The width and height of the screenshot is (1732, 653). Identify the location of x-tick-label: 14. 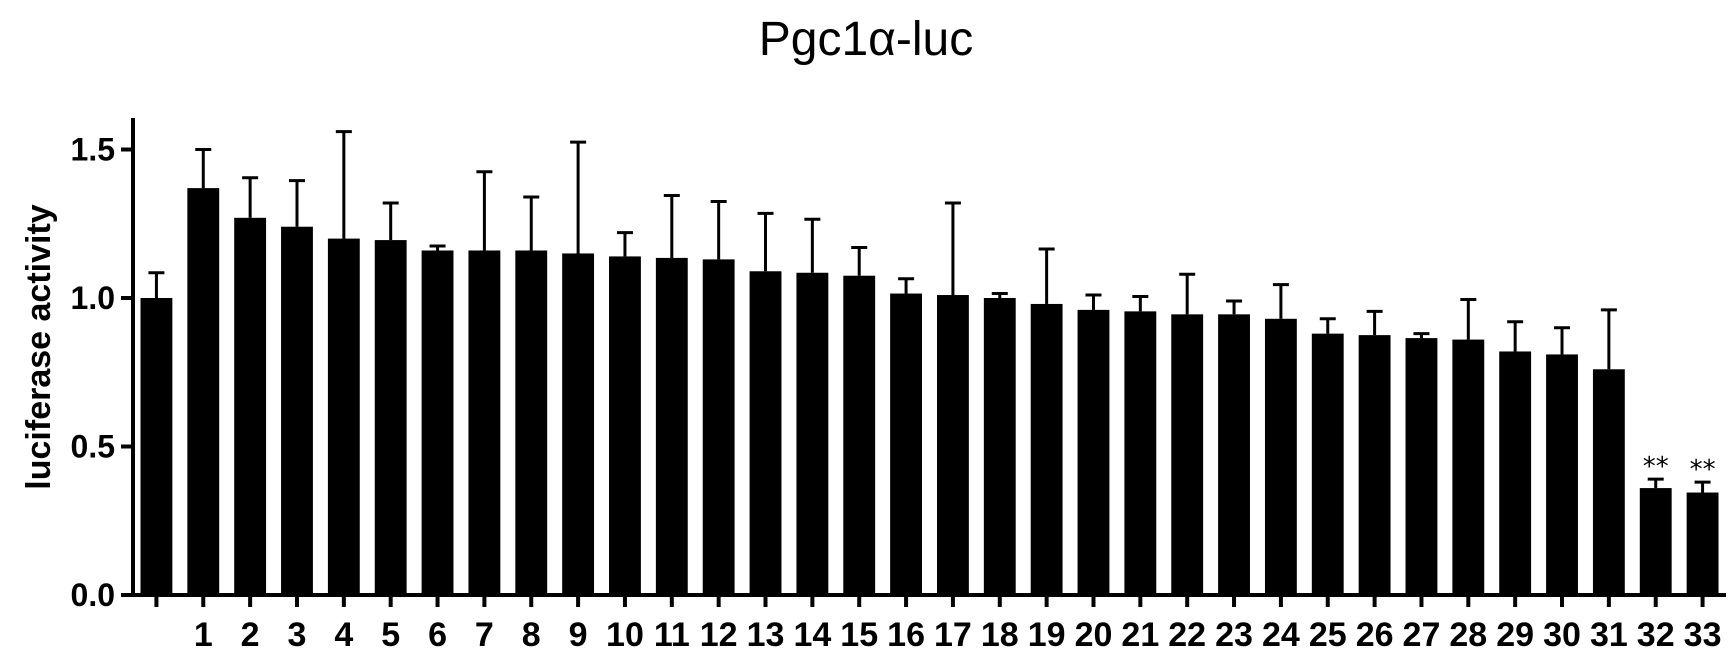
(812, 634).